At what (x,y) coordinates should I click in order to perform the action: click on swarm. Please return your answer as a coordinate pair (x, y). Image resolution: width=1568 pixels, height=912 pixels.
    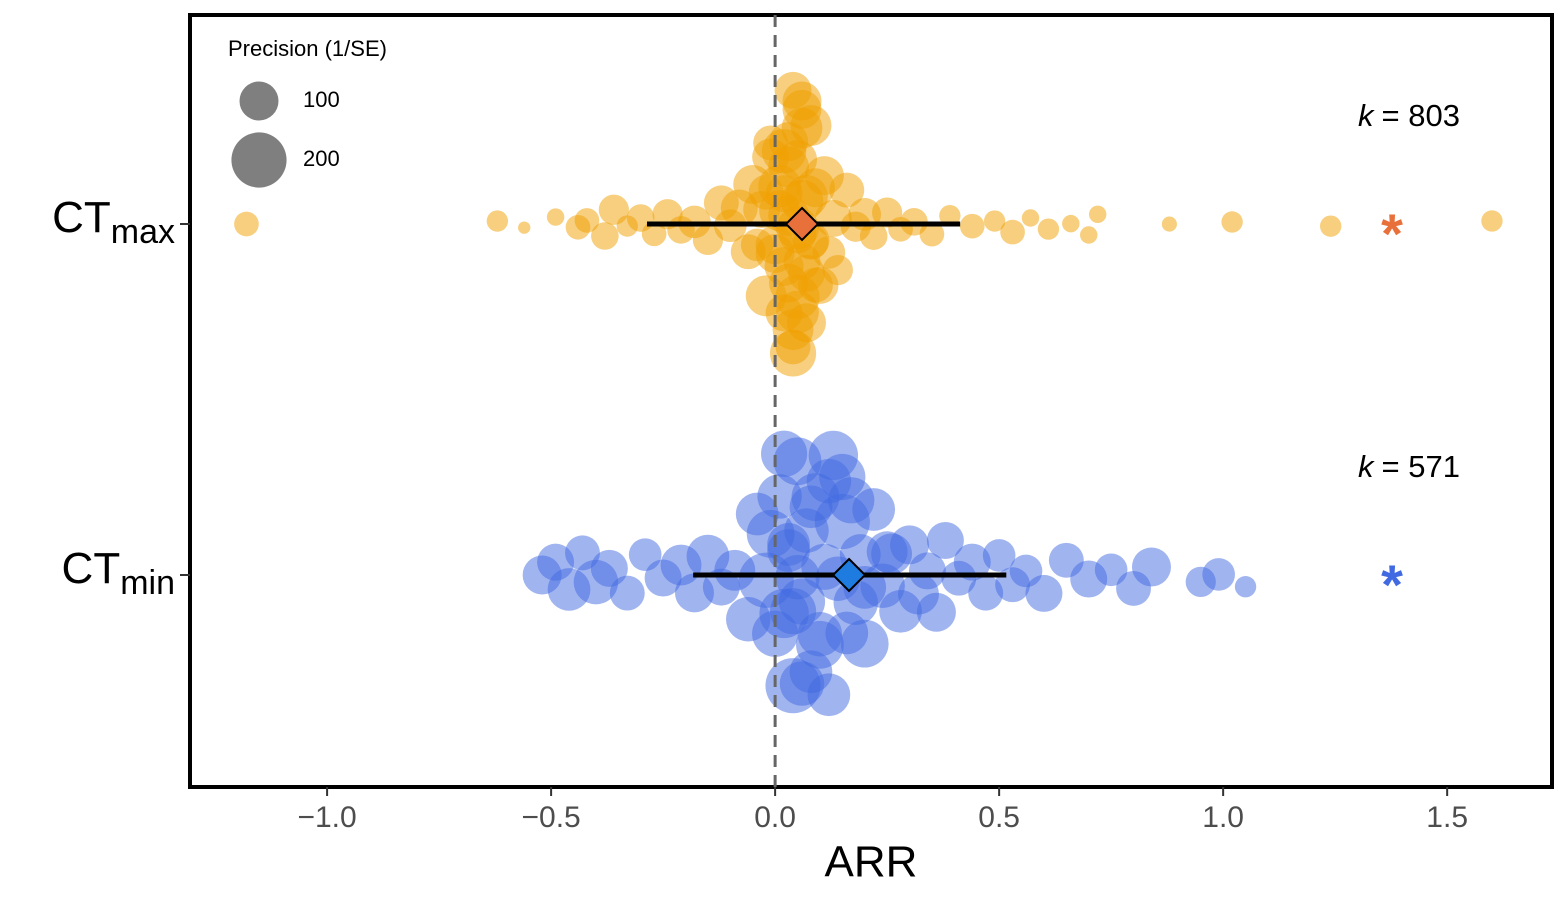
    Looking at the image, I should click on (889, 573).